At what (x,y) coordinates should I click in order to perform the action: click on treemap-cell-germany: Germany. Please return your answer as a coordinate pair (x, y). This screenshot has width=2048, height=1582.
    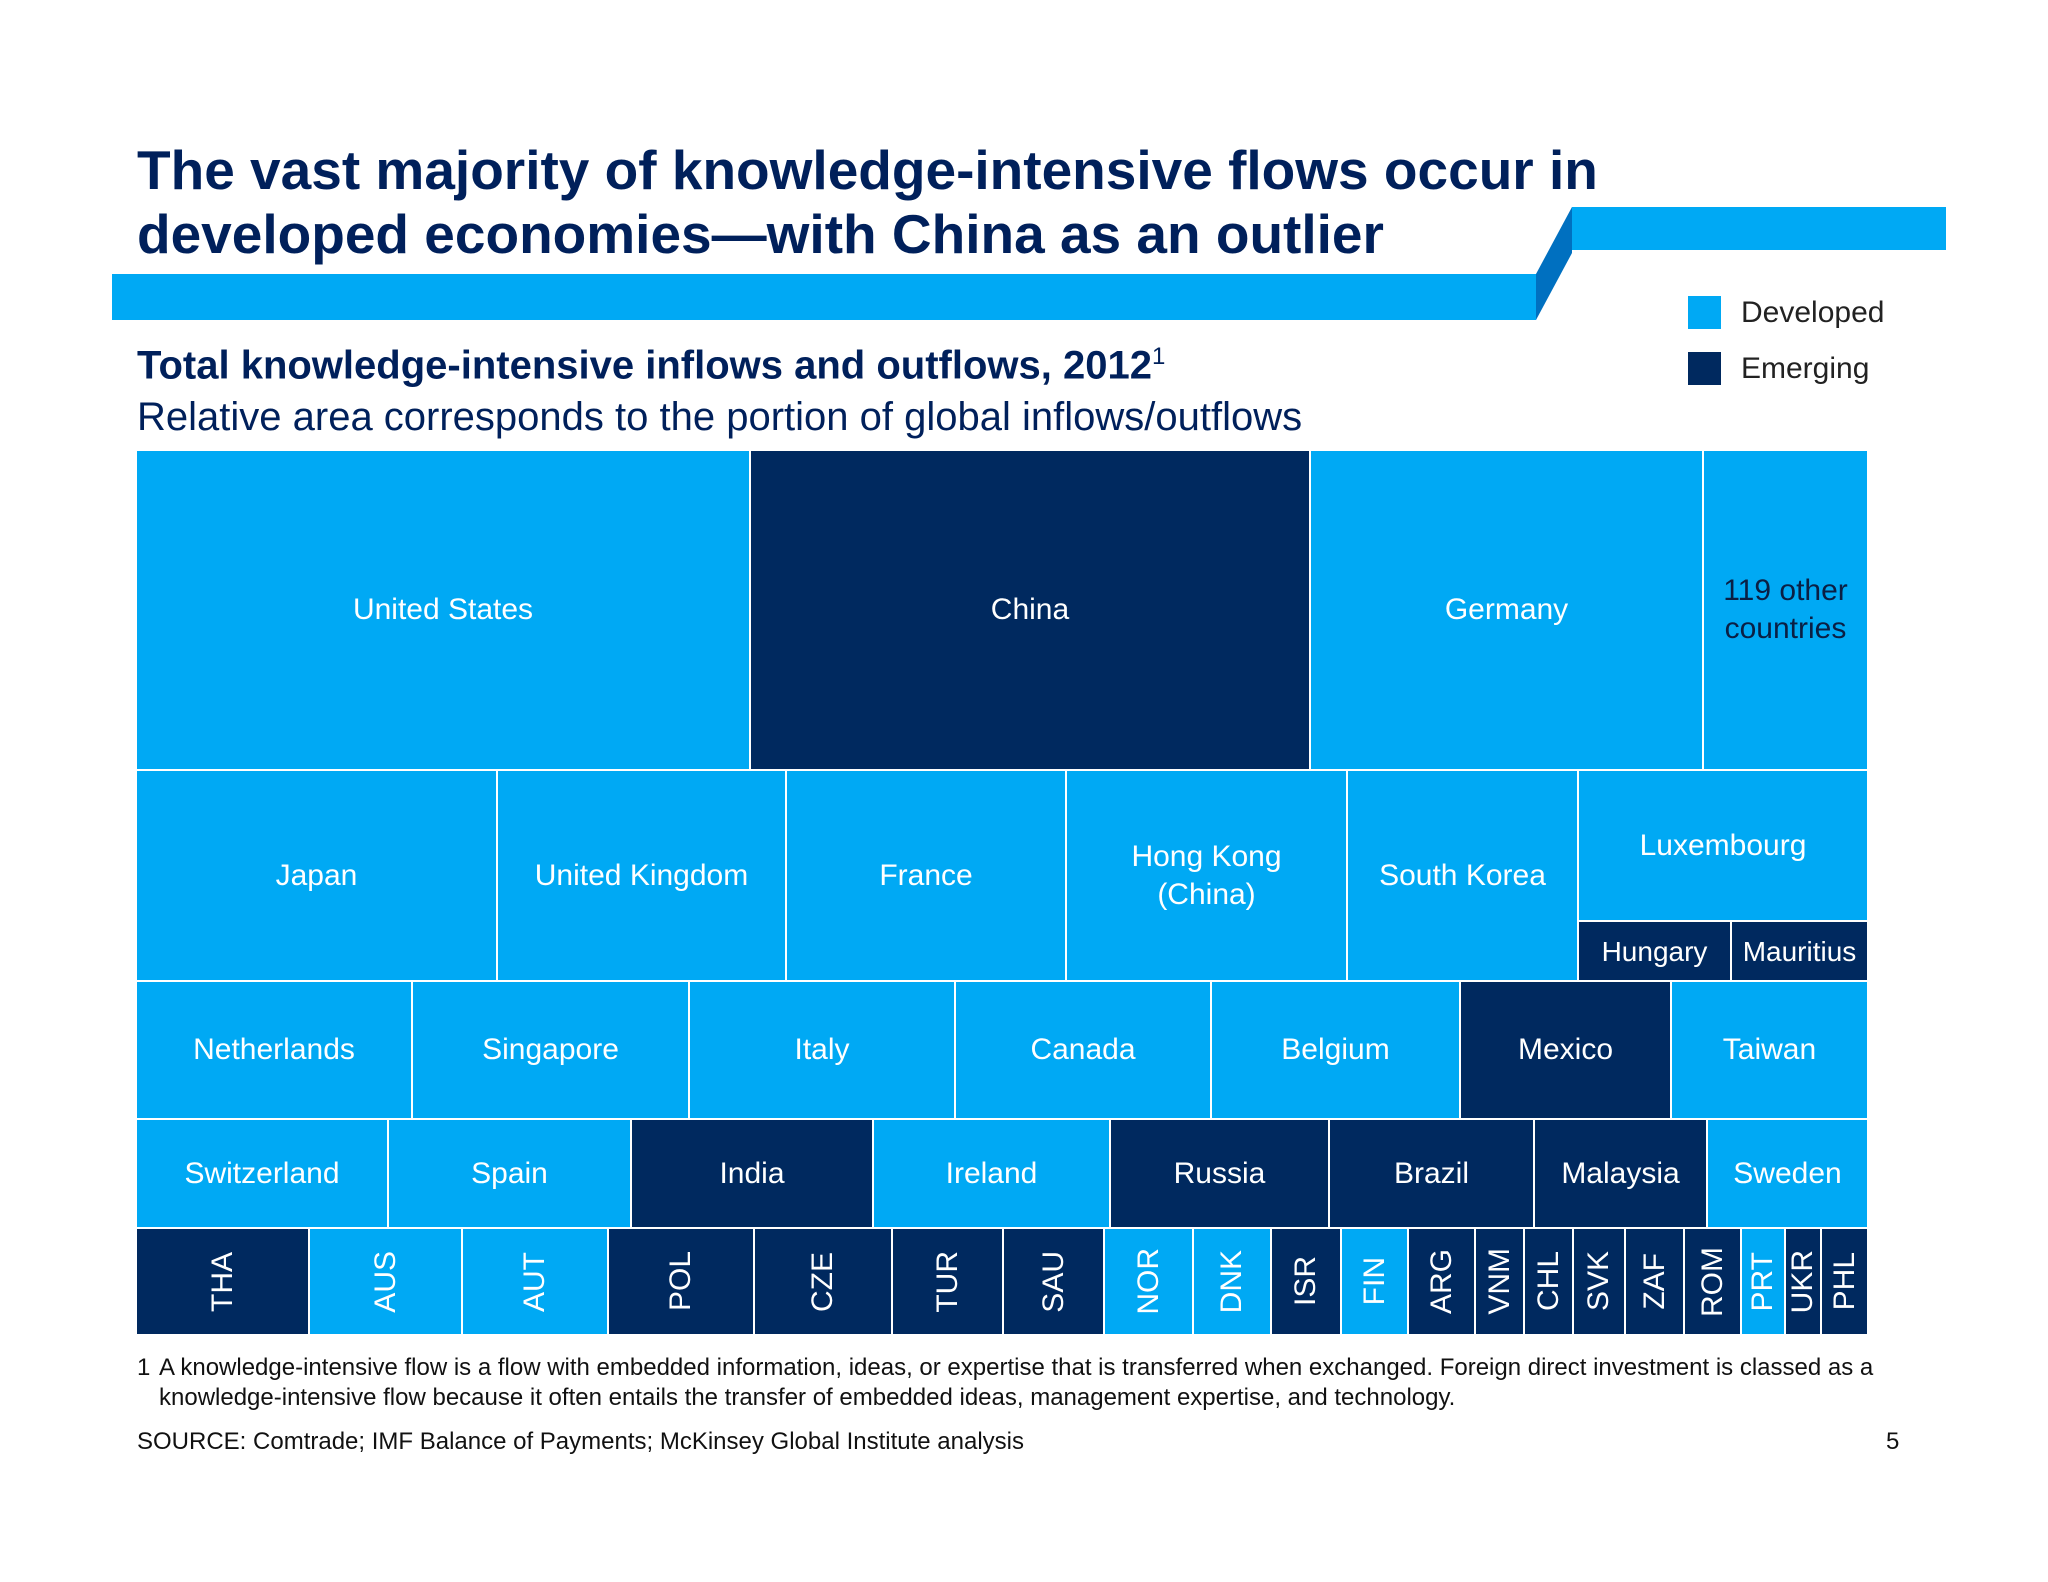
    Looking at the image, I should click on (1507, 611).